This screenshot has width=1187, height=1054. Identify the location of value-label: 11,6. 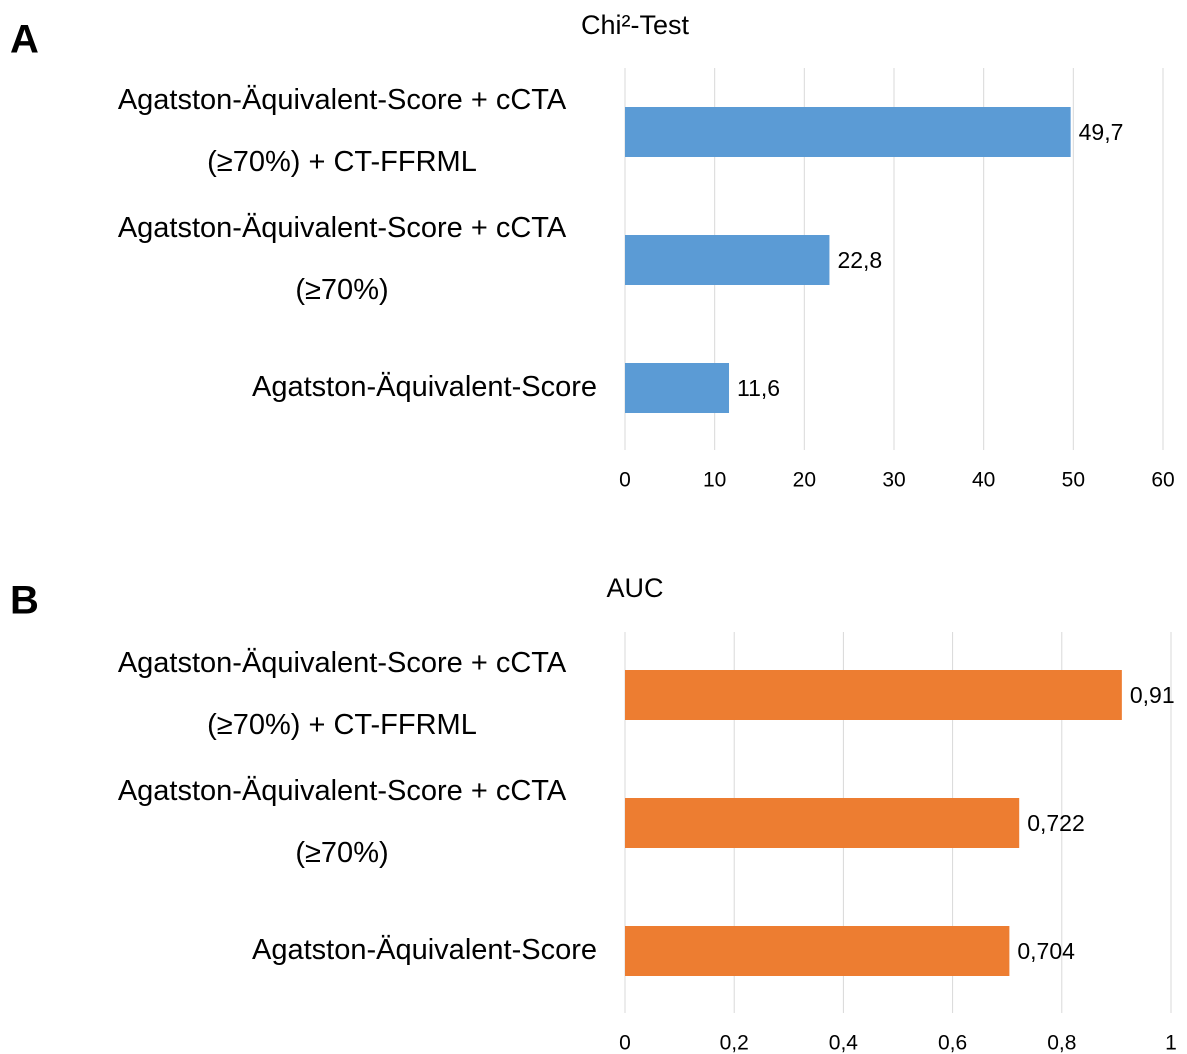
(758, 388).